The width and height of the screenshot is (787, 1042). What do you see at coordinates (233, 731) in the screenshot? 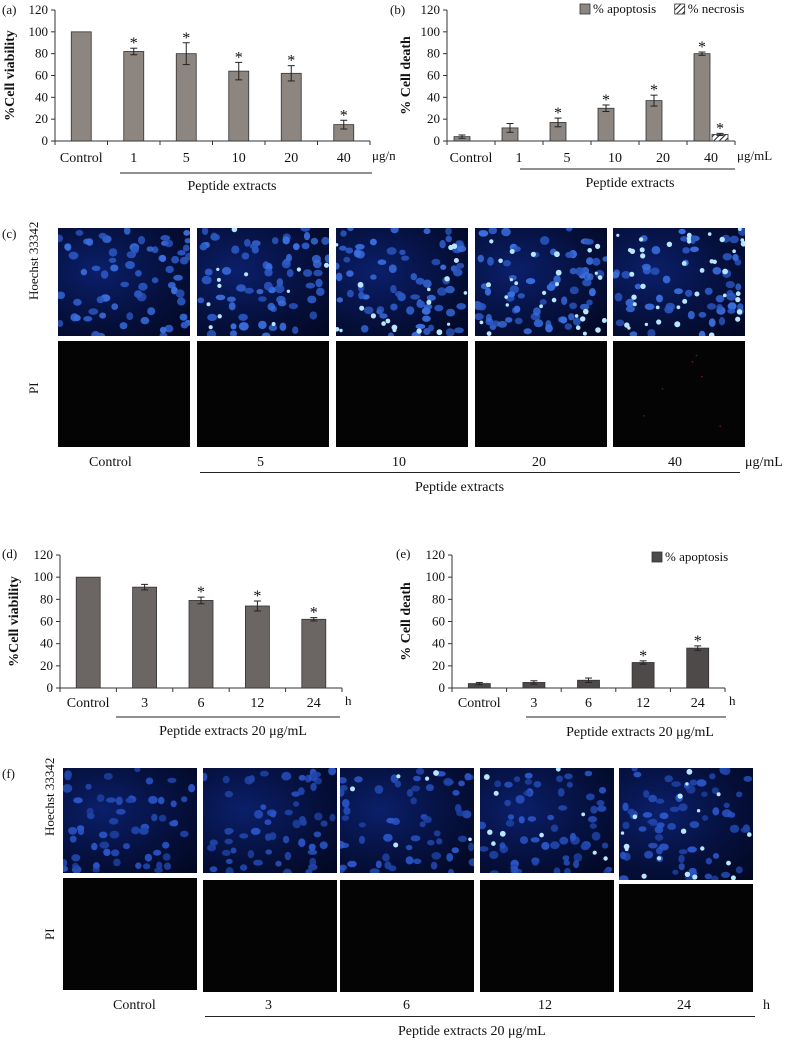
I see `group-label-d: Peptide extracts 20 μg/mL` at bounding box center [233, 731].